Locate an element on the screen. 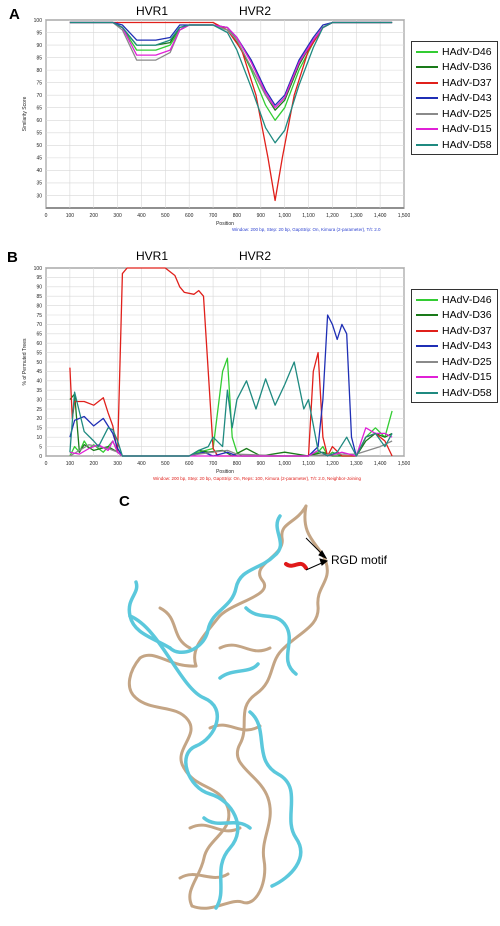 The height and width of the screenshot is (926, 500). chart-b-legend-entry: HAdV-D15 is located at coordinates (454, 378).